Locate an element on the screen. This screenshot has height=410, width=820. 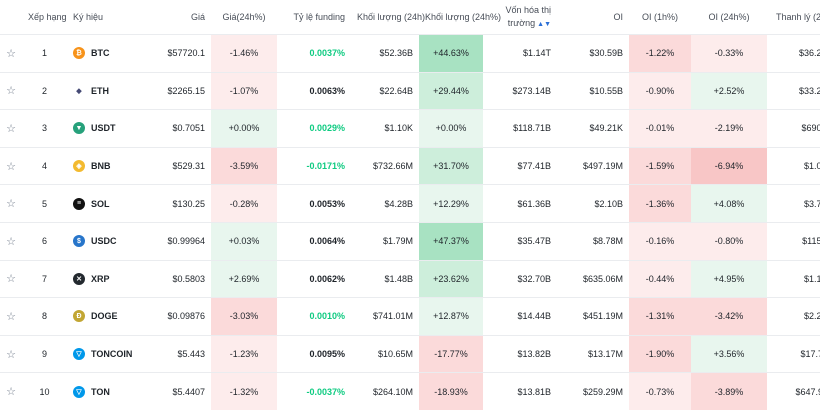
header-oi-24h: OI (24h%) is located at coordinates (729, 17).